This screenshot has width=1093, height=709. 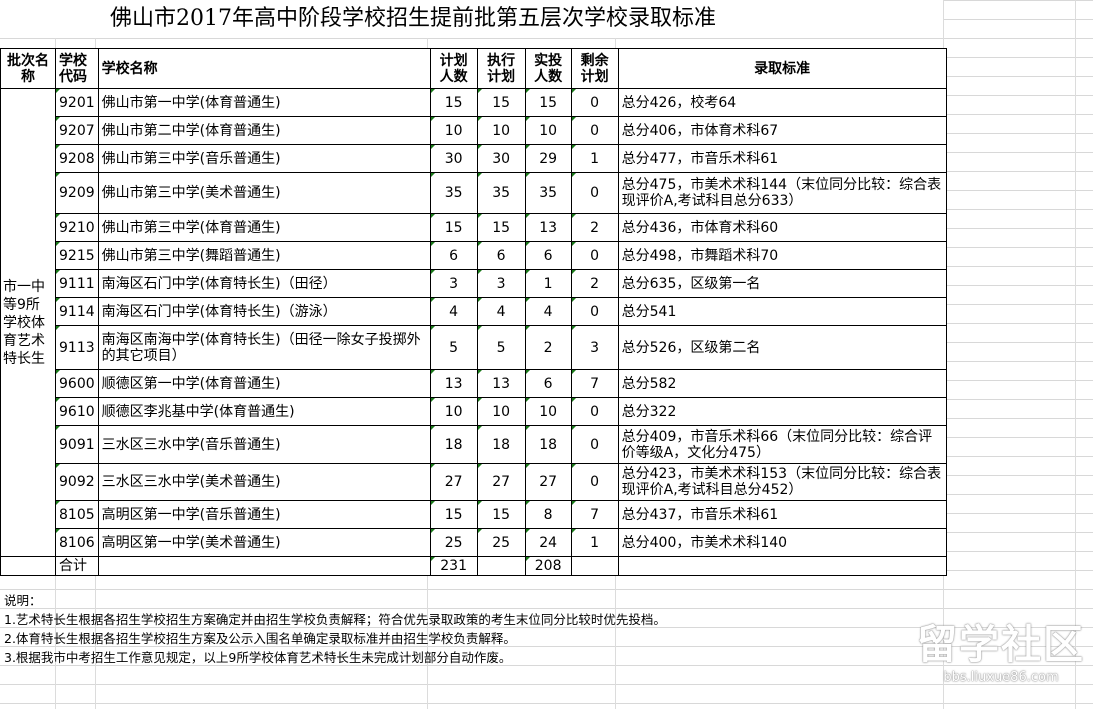 What do you see at coordinates (782, 514) in the screenshot?
I see `criteria-cell: 总分437，市音乐术科61` at bounding box center [782, 514].